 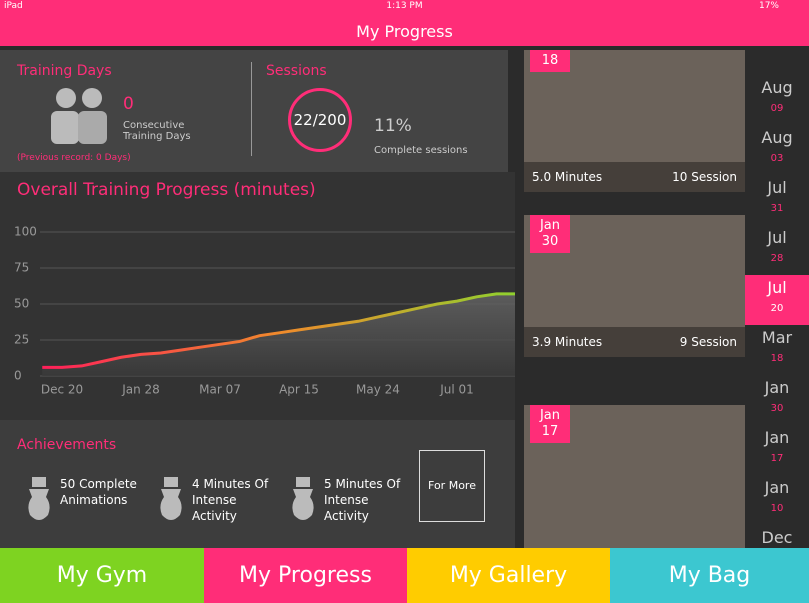 I want to click on y-tick-label: 75, so click(x=21, y=268).